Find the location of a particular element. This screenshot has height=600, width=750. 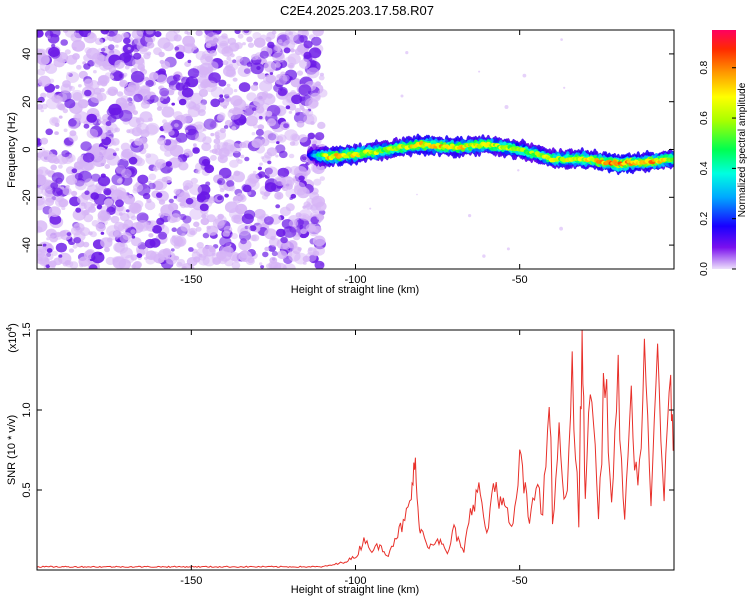

colorbar-ticks: 0.0 0.2 0.4 0.6 0.8 is located at coordinates (717, 168).